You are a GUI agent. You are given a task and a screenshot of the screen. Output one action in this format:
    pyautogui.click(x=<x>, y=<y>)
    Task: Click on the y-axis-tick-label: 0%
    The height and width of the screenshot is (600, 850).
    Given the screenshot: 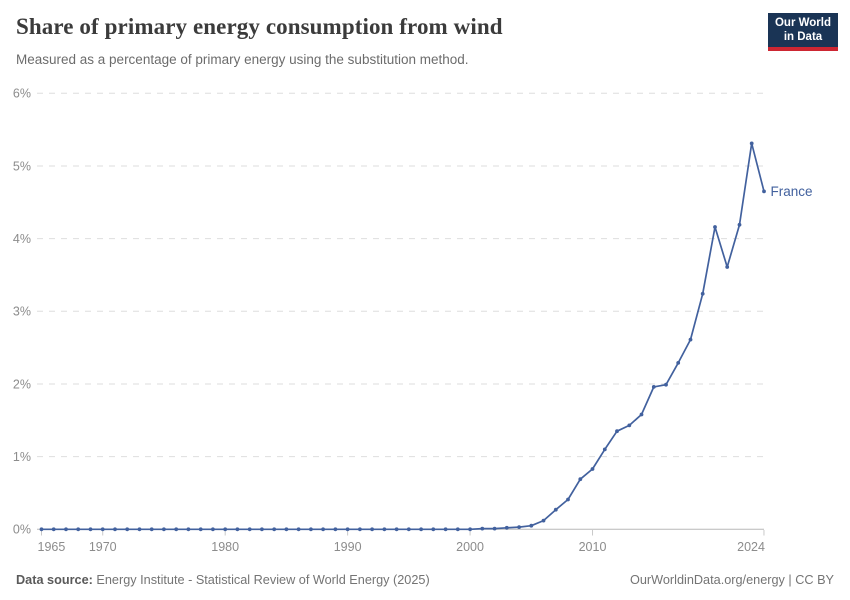 What is the action you would take?
    pyautogui.click(x=22, y=530)
    